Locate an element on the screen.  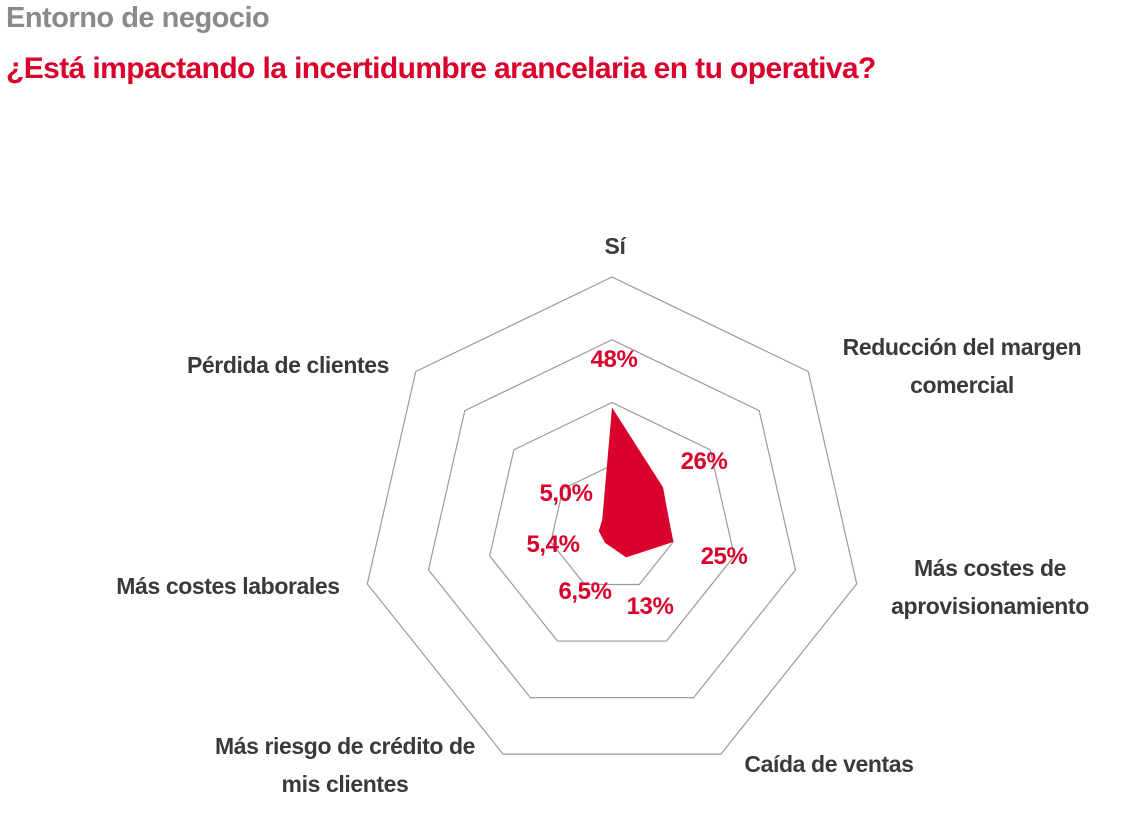
axis-label: Más riesgo de crédito de is located at coordinates (345, 746).